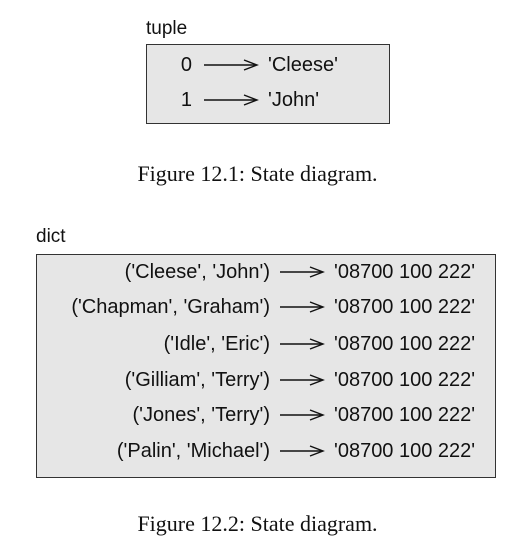 Image resolution: width=515 pixels, height=554 pixels. What do you see at coordinates (216, 343) in the screenshot?
I see `dict-key: ('Idle', 'Eric')` at bounding box center [216, 343].